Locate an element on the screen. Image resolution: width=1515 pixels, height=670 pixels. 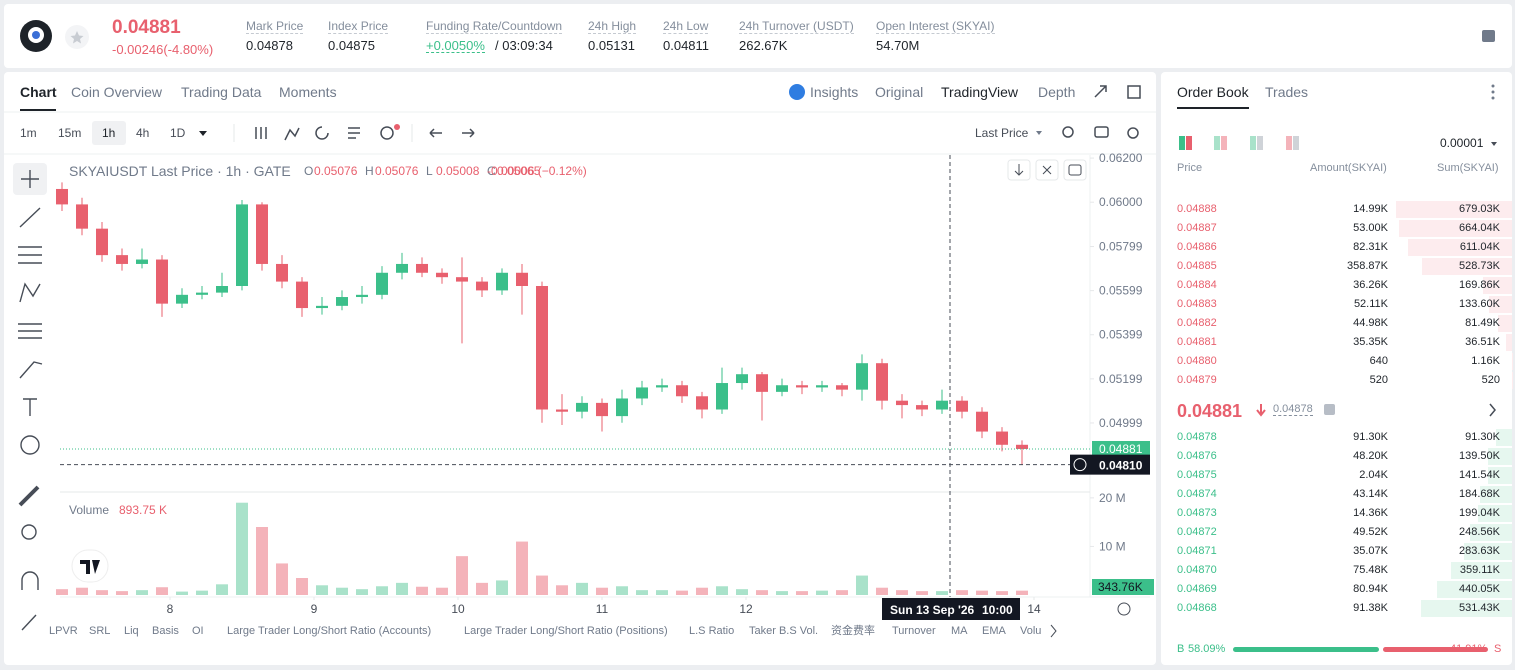
ob-price: 0.04874 is located at coordinates (1197, 494).